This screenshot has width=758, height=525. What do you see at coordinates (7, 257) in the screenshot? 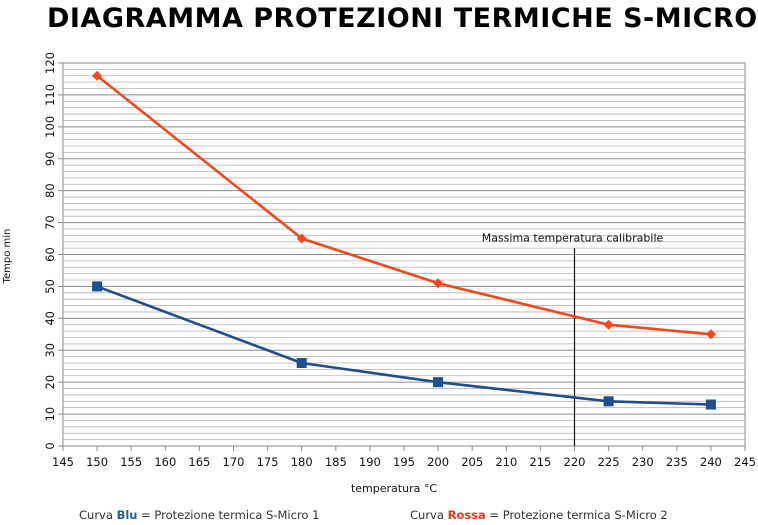
I see `y-axis-label: Tempo min` at bounding box center [7, 257].